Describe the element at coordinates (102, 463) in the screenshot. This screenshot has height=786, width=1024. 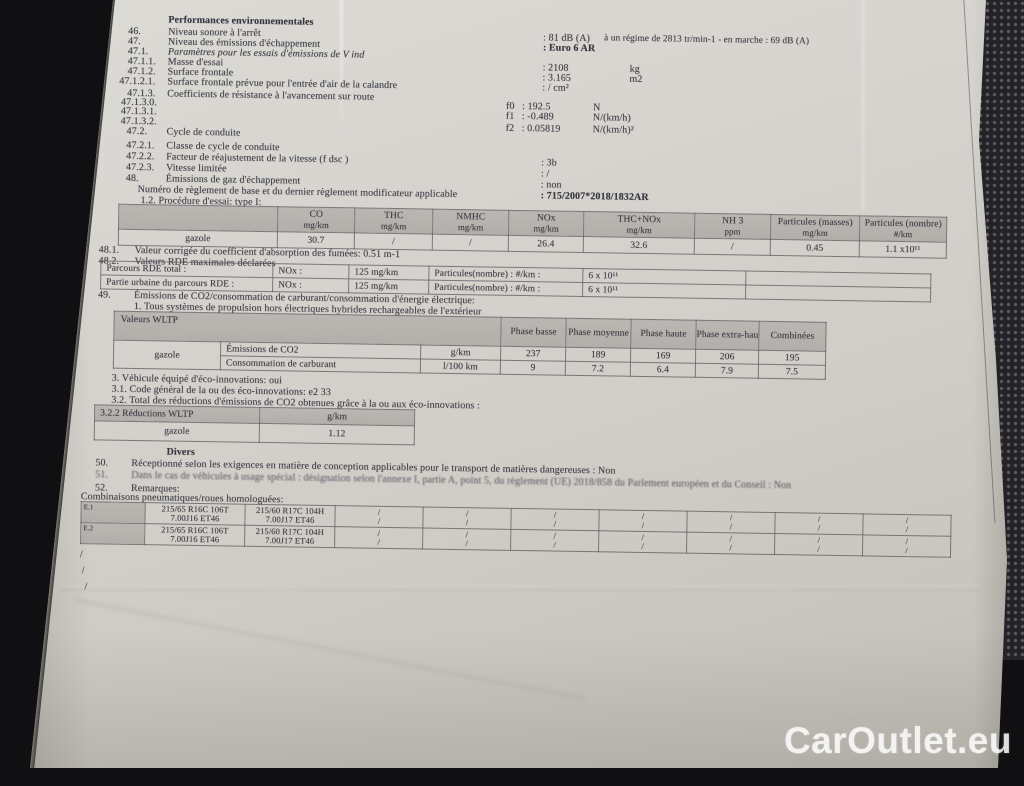
I see `item-number: 50.` at that location.